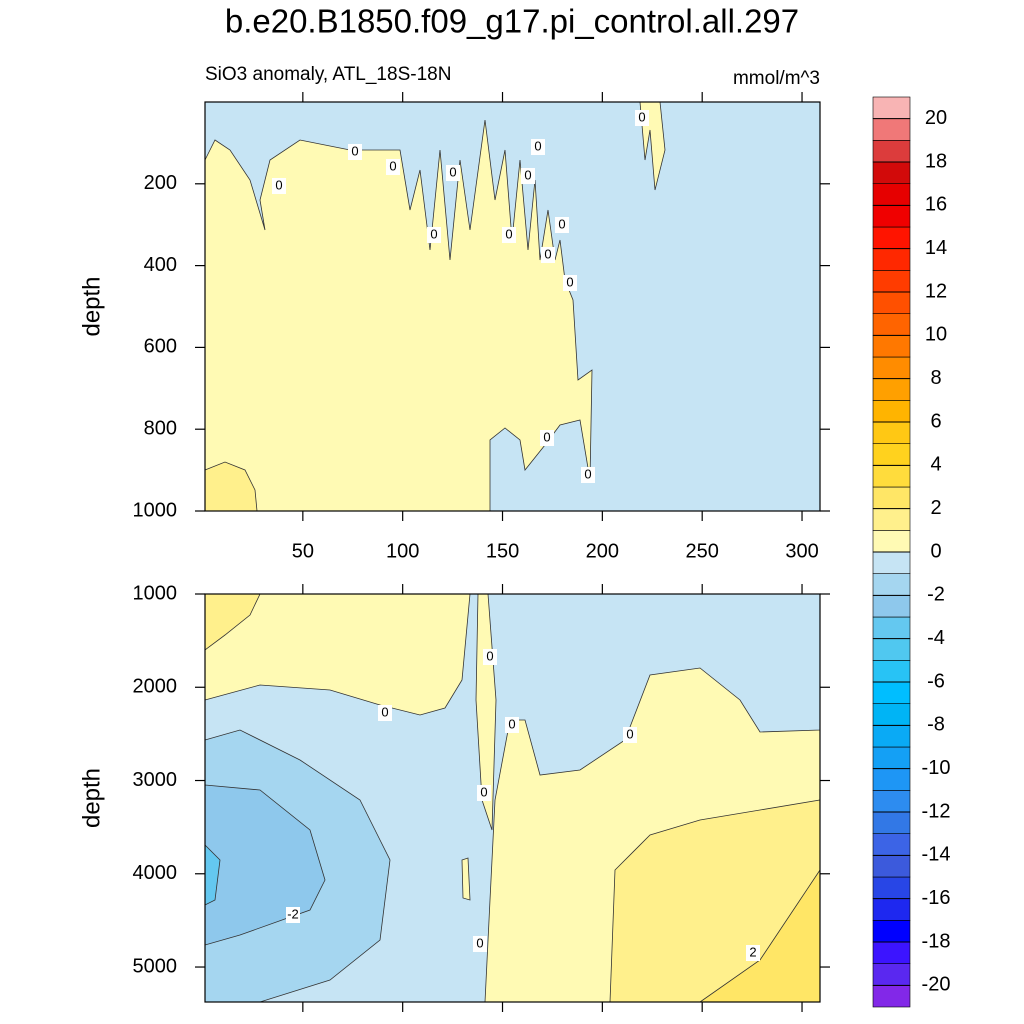  I want to click on chart-title: b.e20.B1850.f09_g17.pi_control.all.297, so click(512, 21).